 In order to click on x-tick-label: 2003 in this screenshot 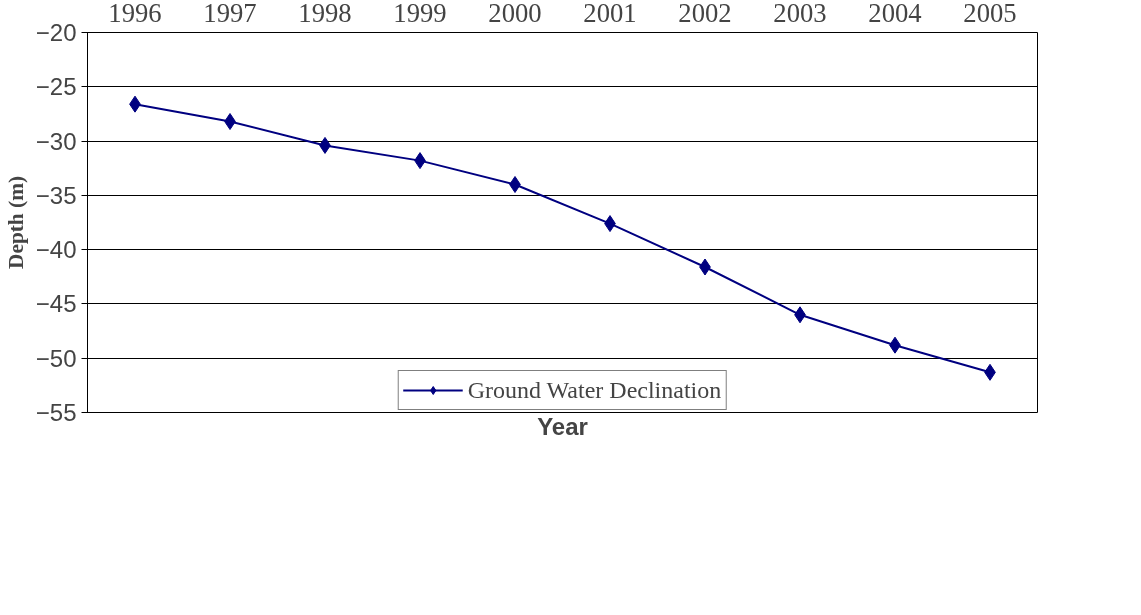, I will do `click(800, 14)`.